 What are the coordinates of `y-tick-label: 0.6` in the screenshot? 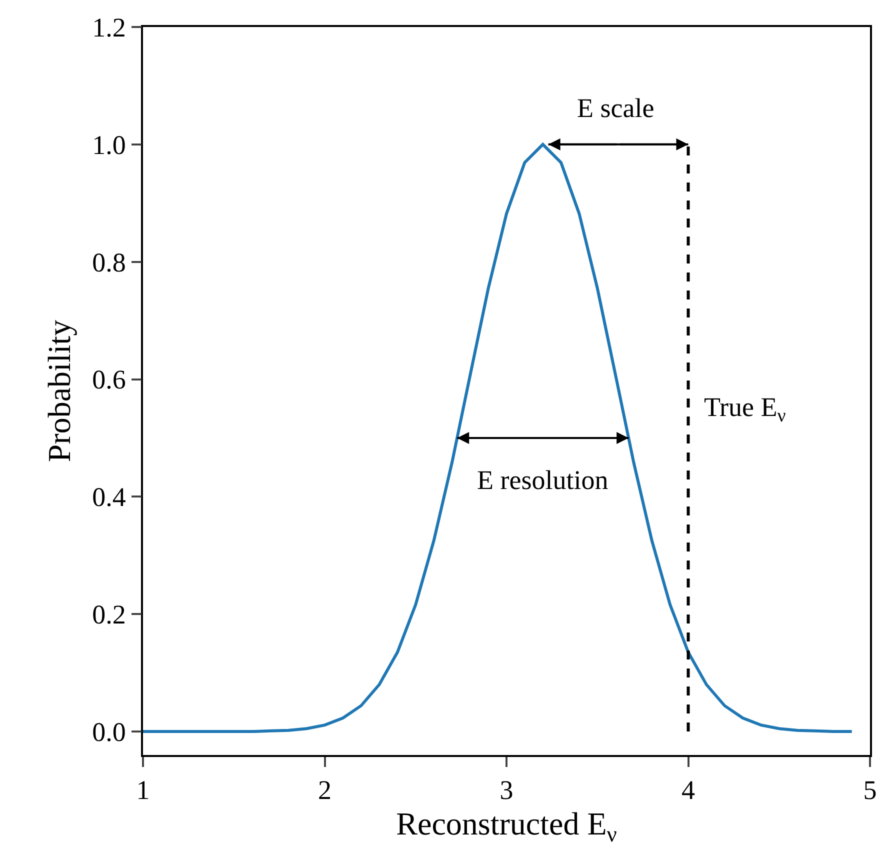 It's located at (109, 379).